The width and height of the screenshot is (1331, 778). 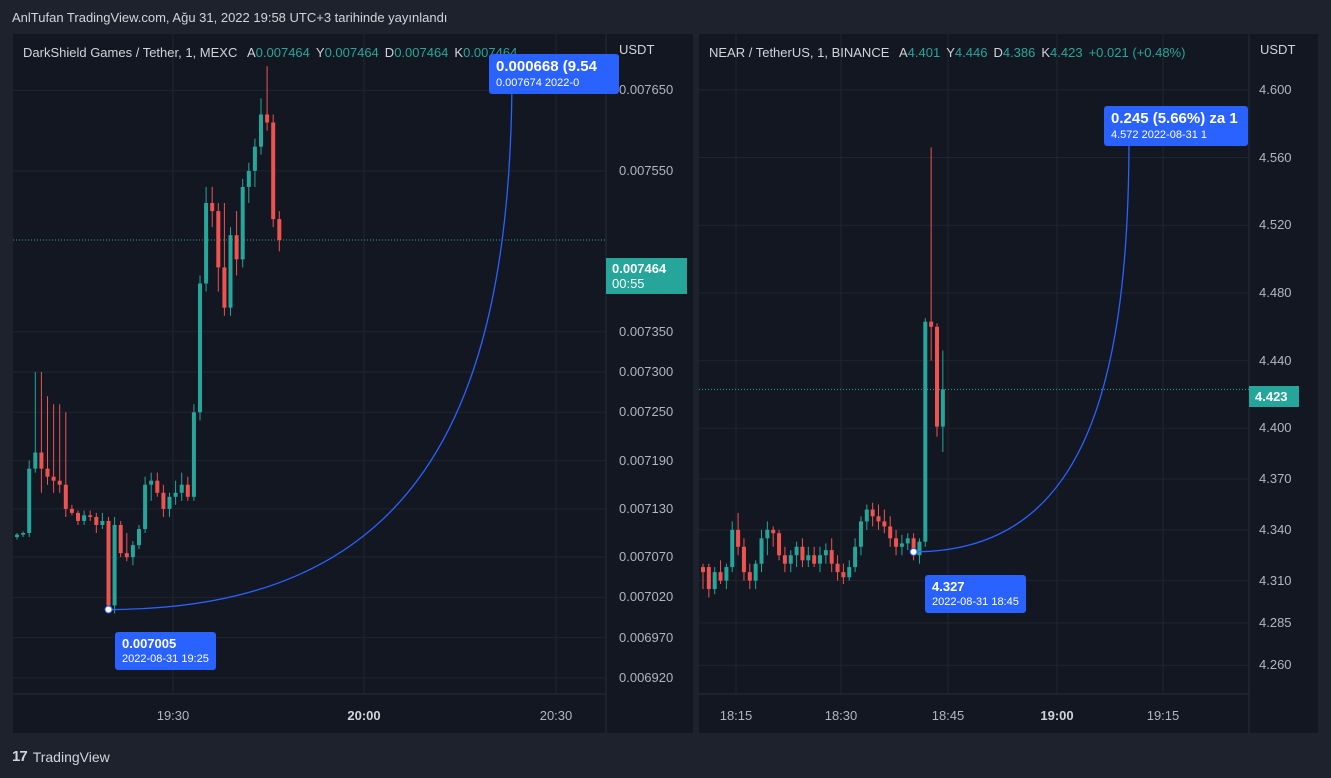 What do you see at coordinates (1275, 622) in the screenshot?
I see `price-tick-label: 4.285` at bounding box center [1275, 622].